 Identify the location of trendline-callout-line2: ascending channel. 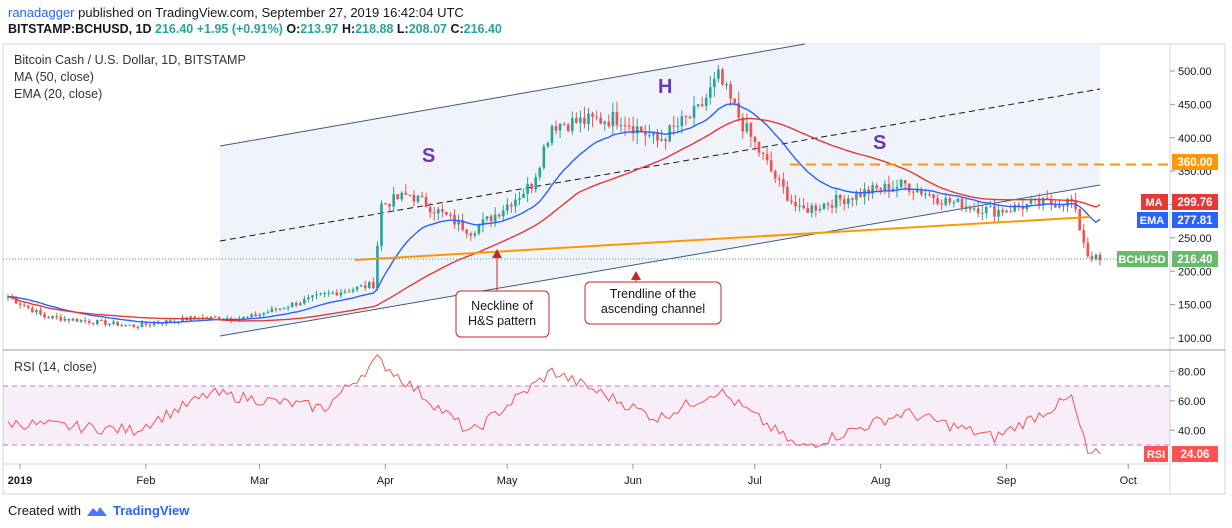
(653, 309).